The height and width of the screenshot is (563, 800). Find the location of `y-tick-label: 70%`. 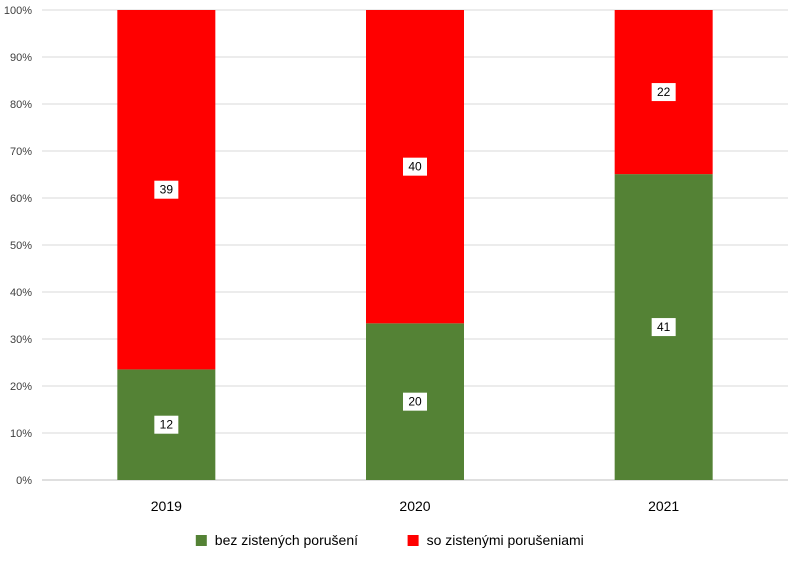

y-tick-label: 70% is located at coordinates (21, 152).